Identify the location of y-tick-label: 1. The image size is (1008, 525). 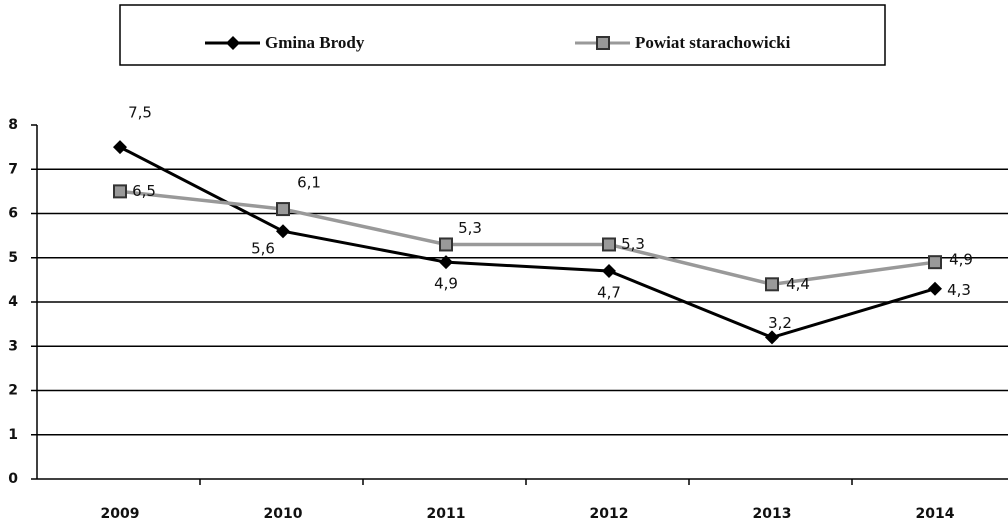
(13, 435).